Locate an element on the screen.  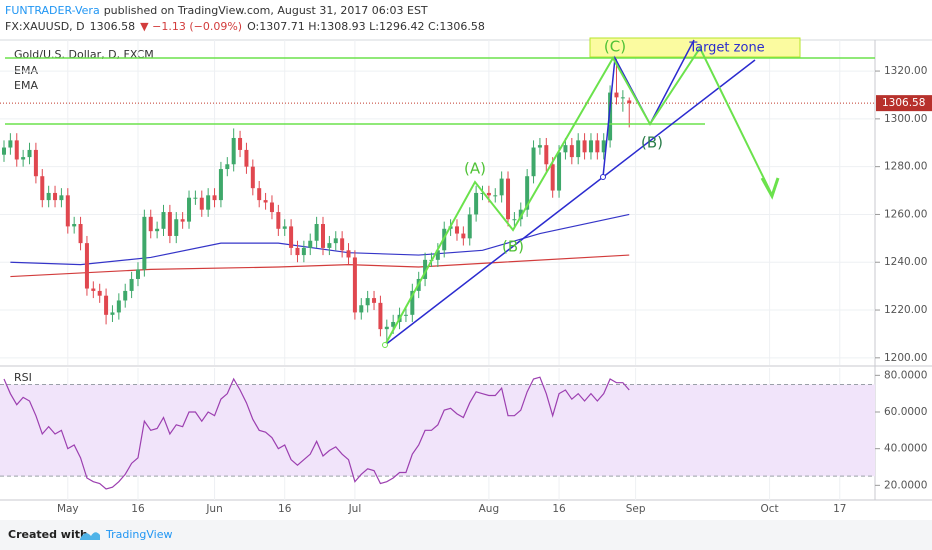
legend-entry: EMA is located at coordinates (26, 85).